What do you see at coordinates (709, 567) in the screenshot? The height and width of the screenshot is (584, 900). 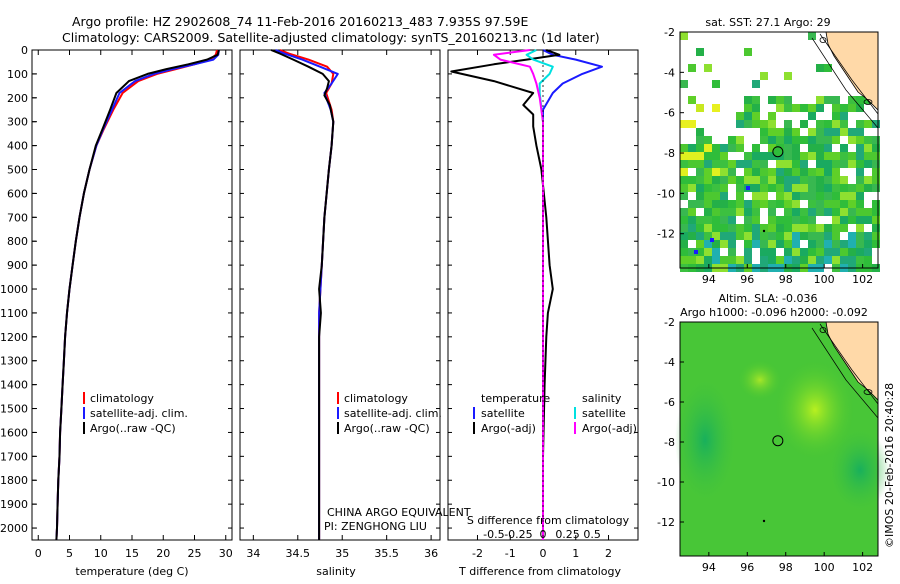 I see `map-x-tick-label: 94` at bounding box center [709, 567].